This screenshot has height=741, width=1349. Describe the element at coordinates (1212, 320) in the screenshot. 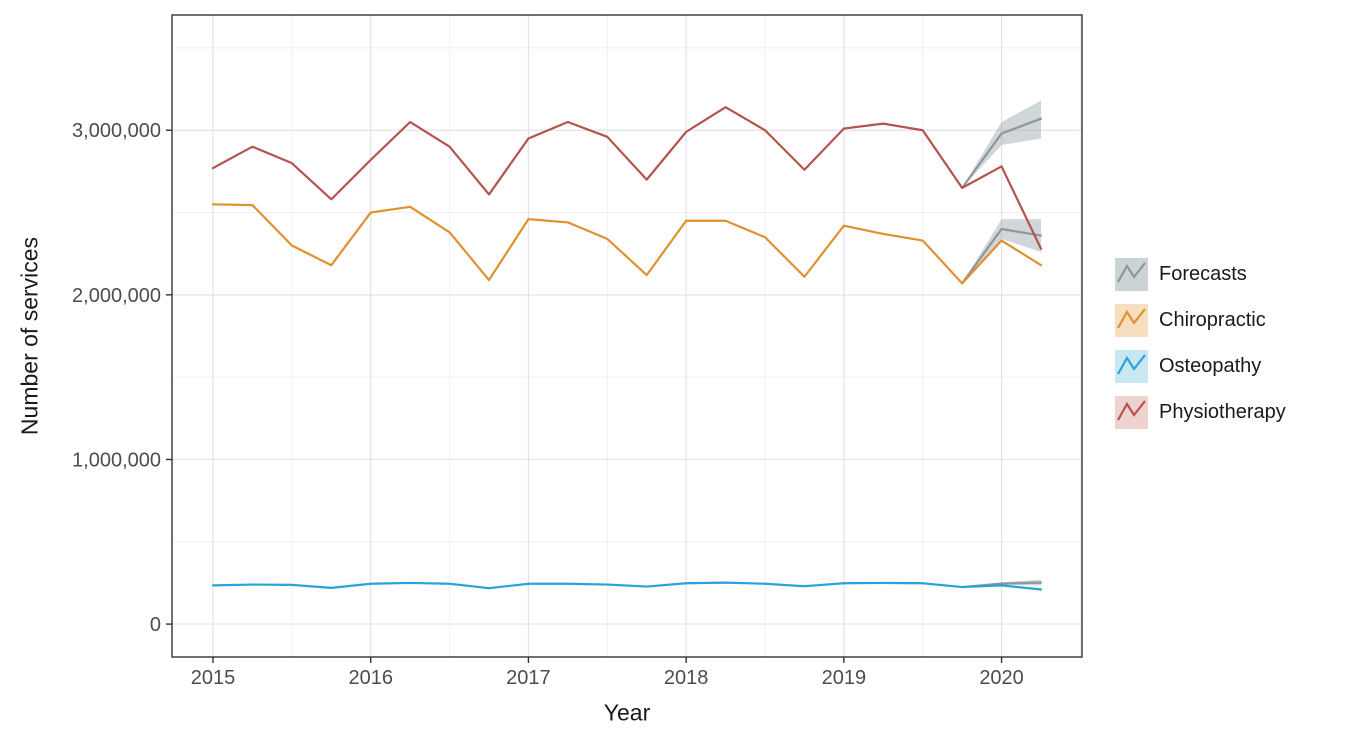

I see `legend-label: Chiropractic` at that location.